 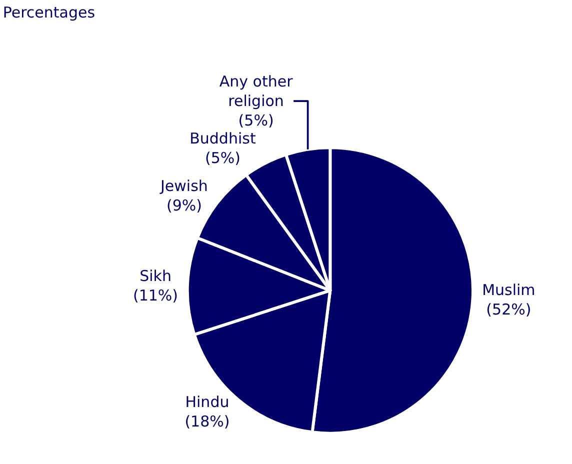 I want to click on slice-label: Any other religion, so click(x=256, y=91).